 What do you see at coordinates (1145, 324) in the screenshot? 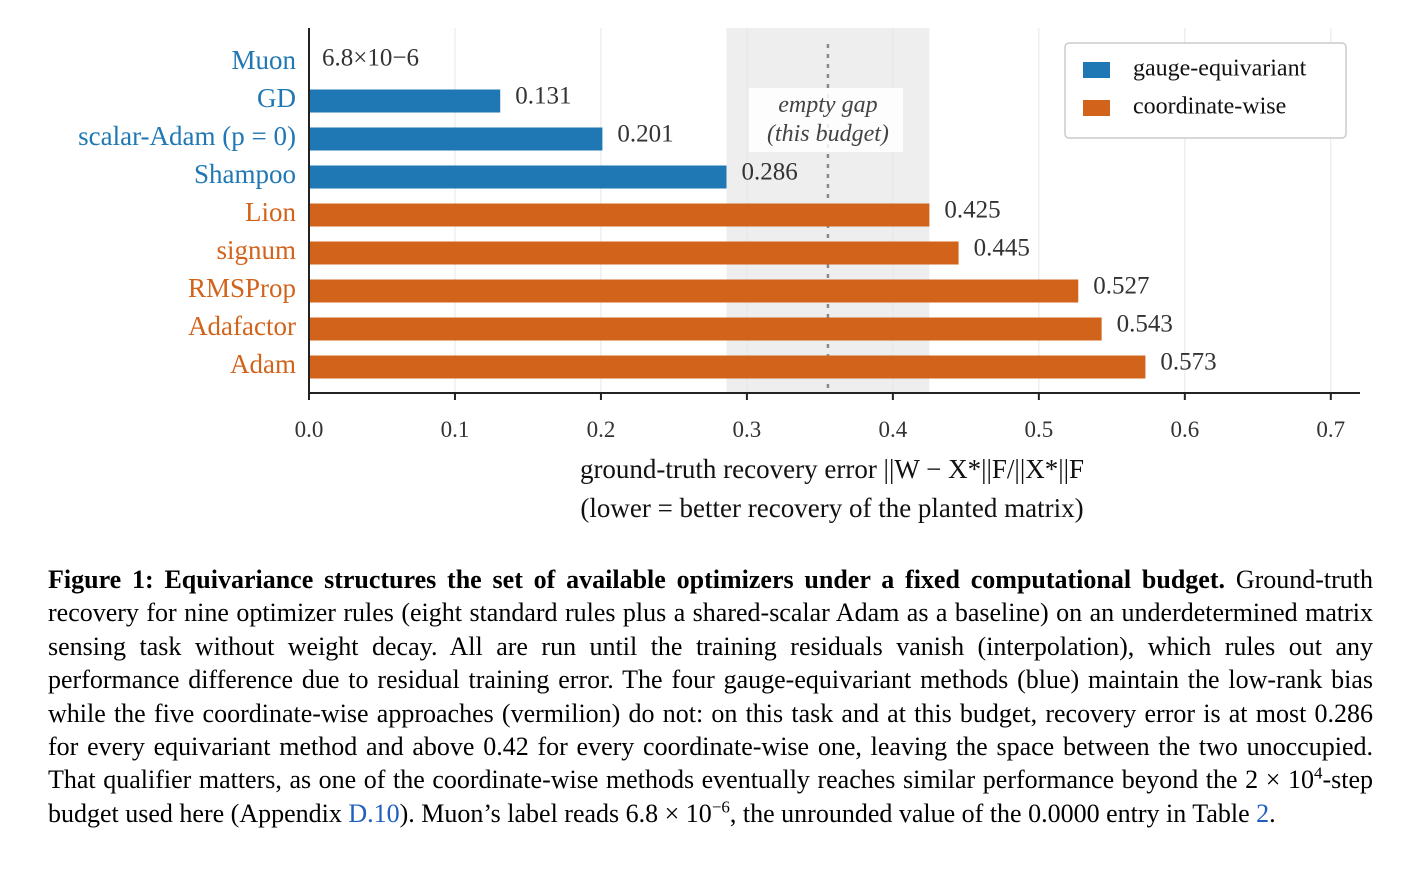
I see `value-label: 0.543` at bounding box center [1145, 324].